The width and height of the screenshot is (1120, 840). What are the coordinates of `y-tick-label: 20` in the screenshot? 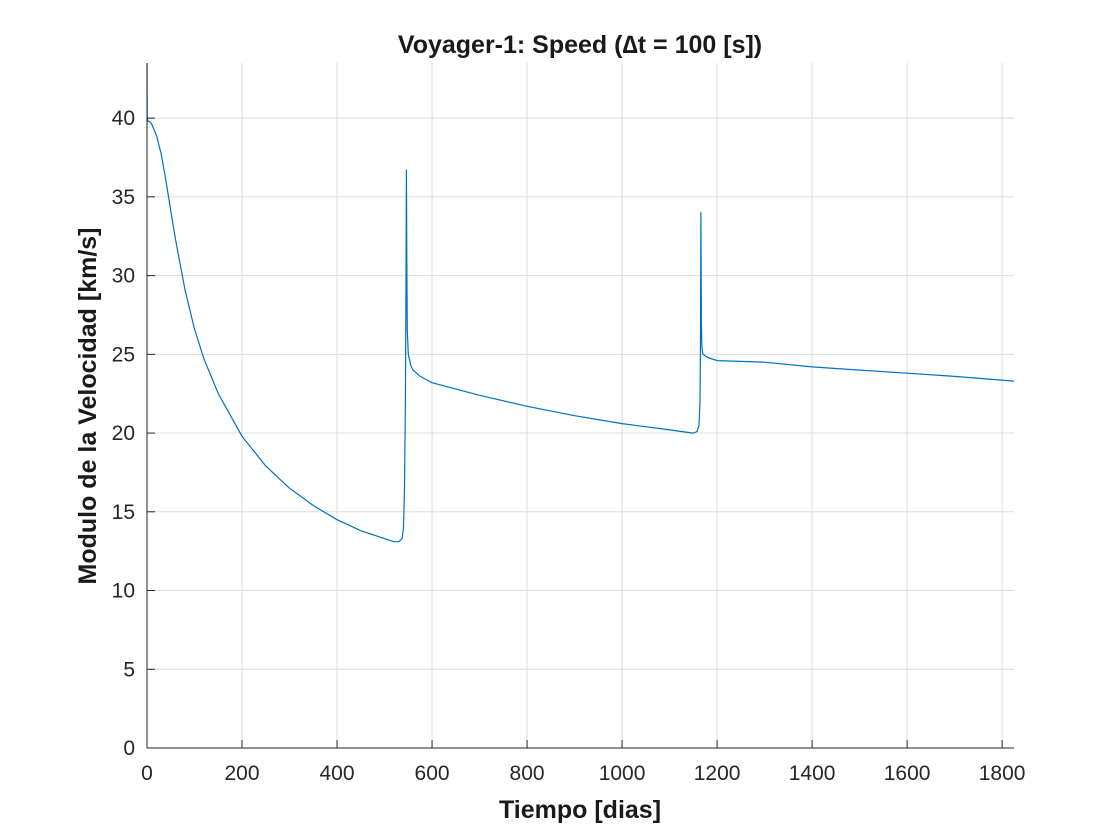 It's located at (123, 433).